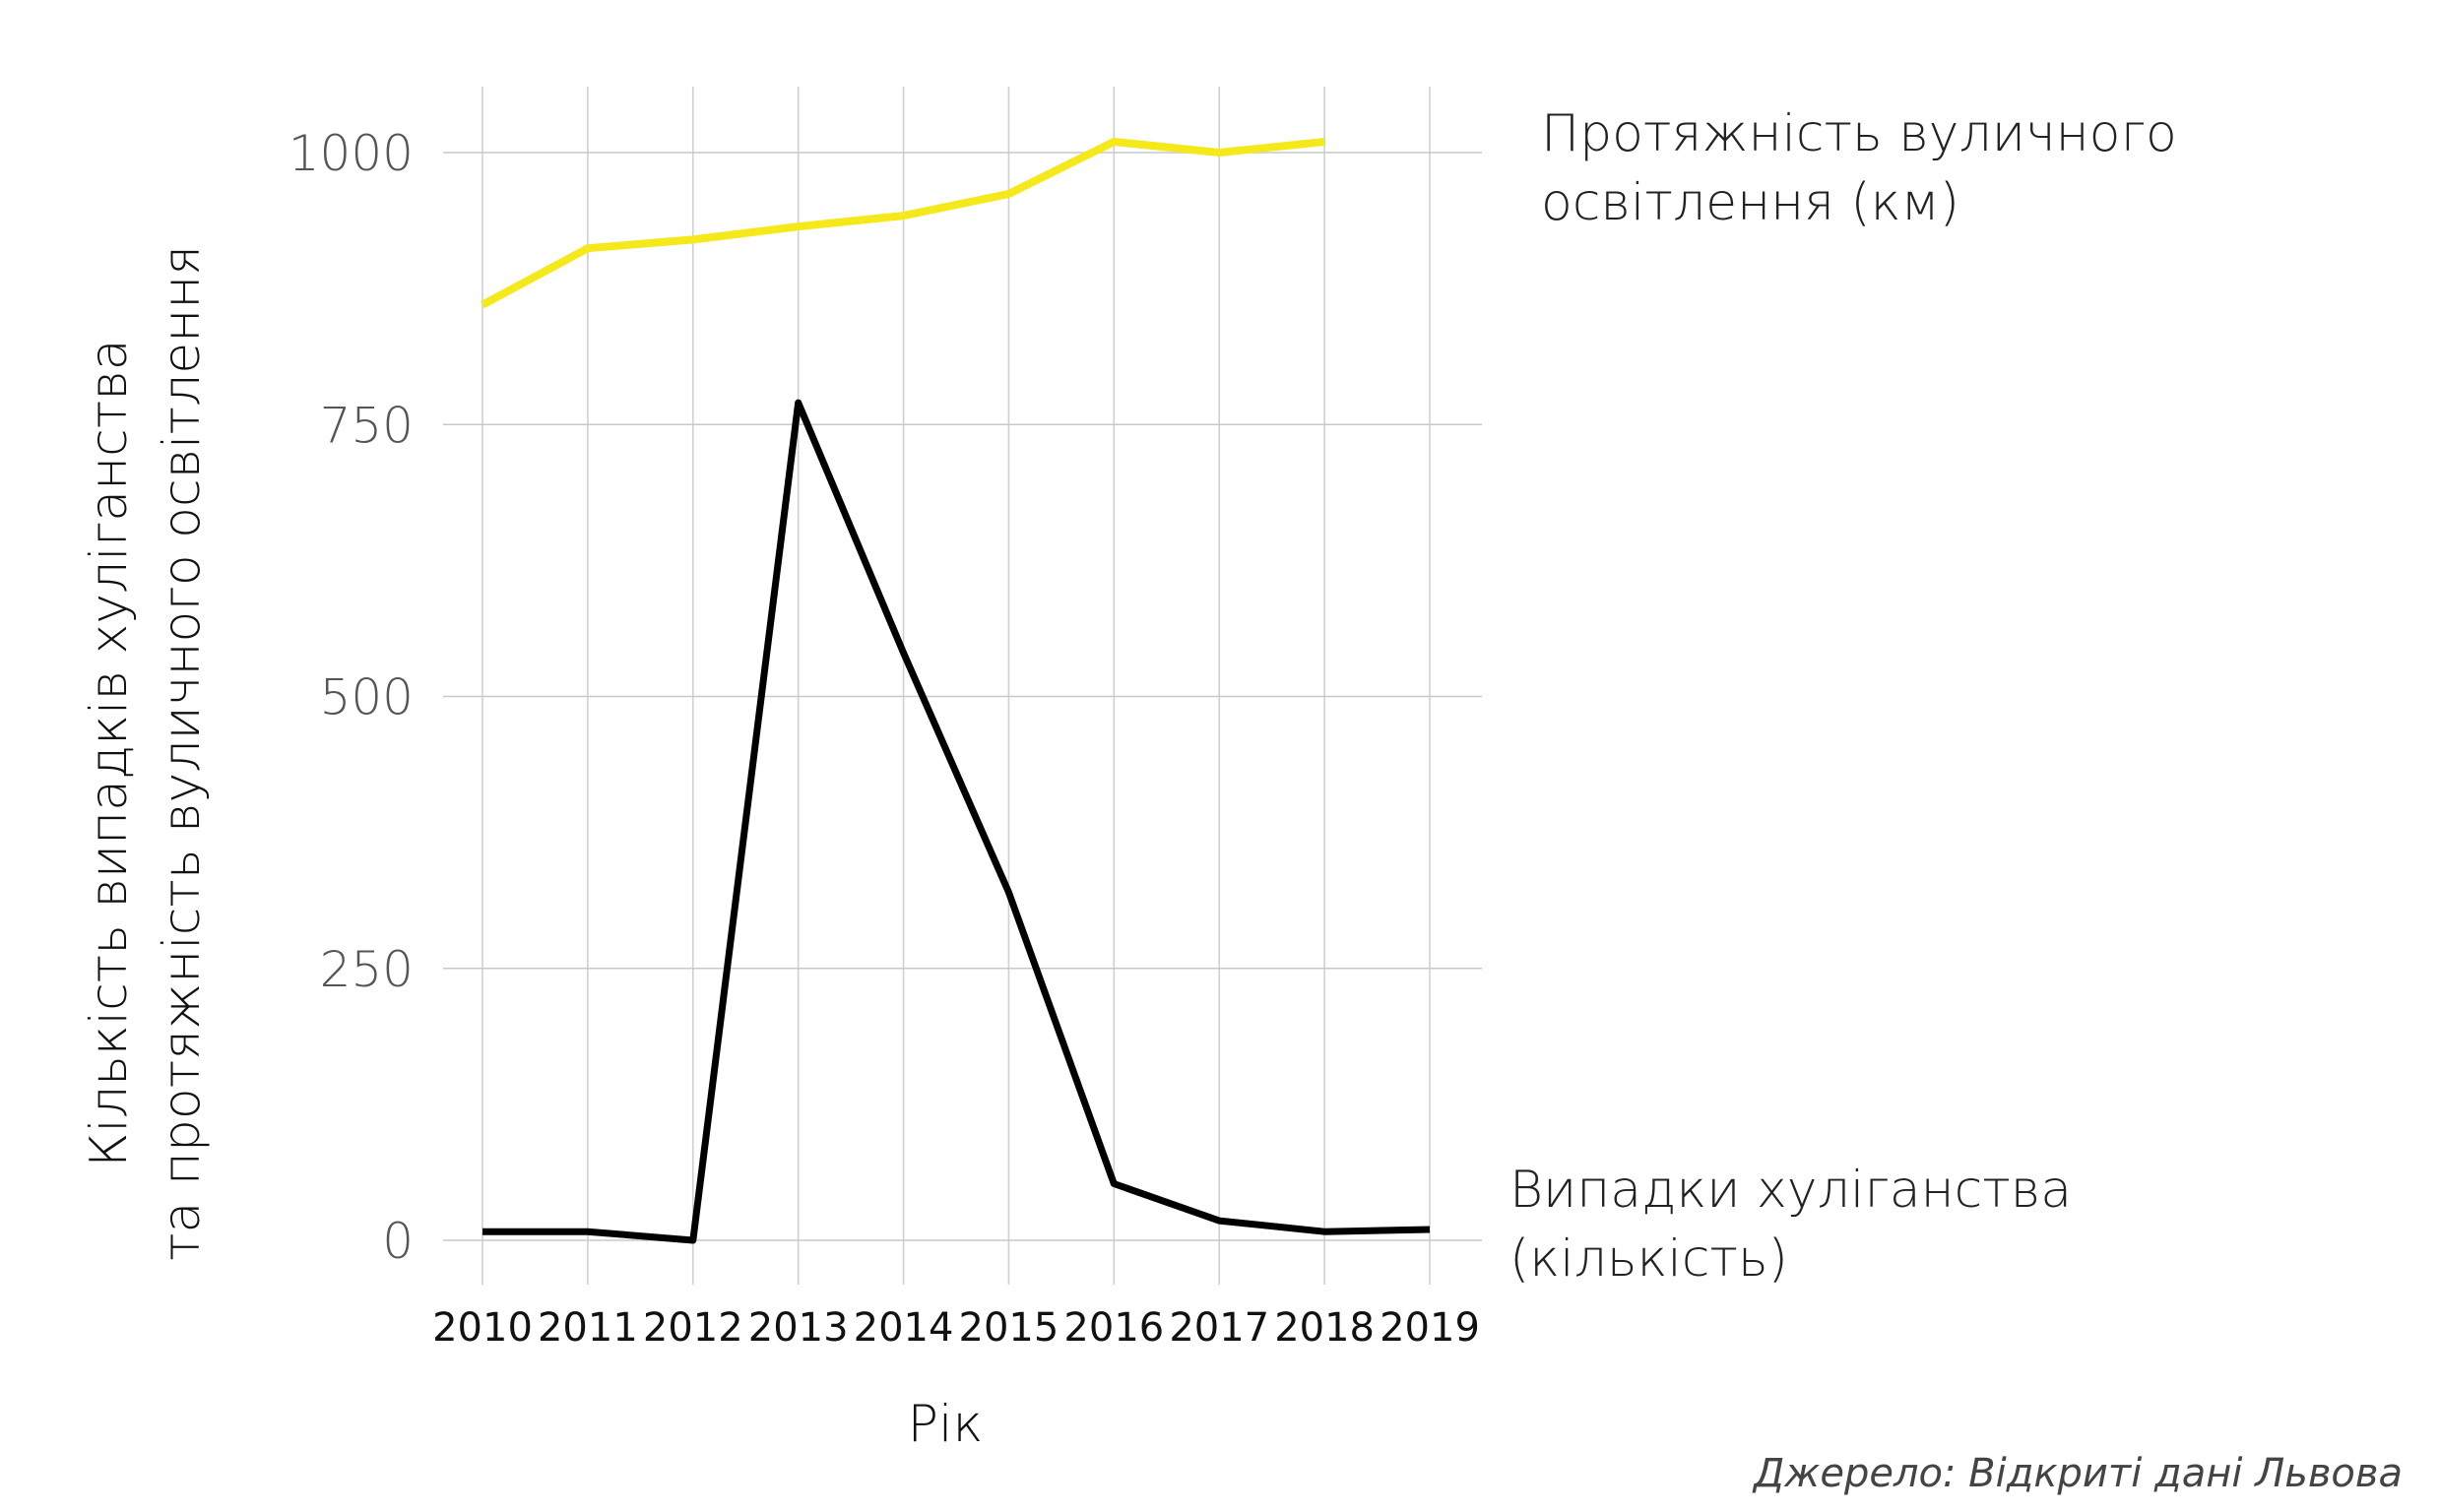 The height and width of the screenshot is (1512, 2439). What do you see at coordinates (351, 153) in the screenshot?
I see `y-tick-label-1000: 1000` at bounding box center [351, 153].